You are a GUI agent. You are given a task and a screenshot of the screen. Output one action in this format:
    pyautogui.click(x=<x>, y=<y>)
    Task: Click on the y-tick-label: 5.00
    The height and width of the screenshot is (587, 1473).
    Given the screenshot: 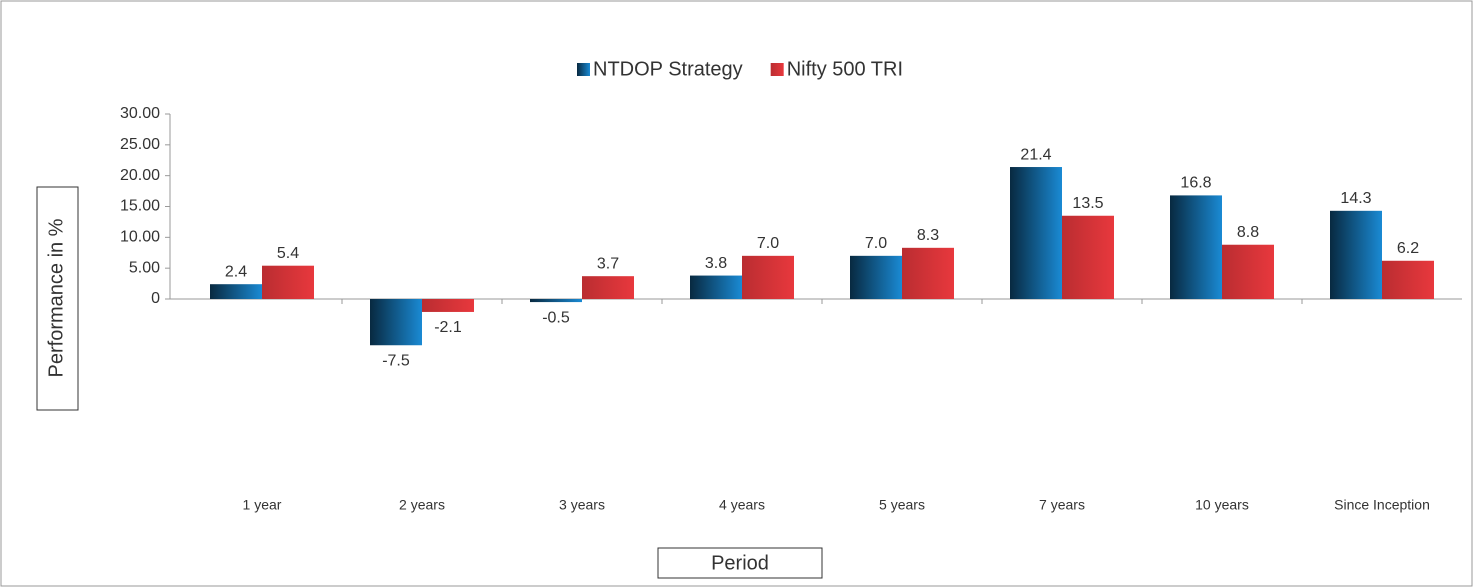 What is the action you would take?
    pyautogui.click(x=144, y=267)
    